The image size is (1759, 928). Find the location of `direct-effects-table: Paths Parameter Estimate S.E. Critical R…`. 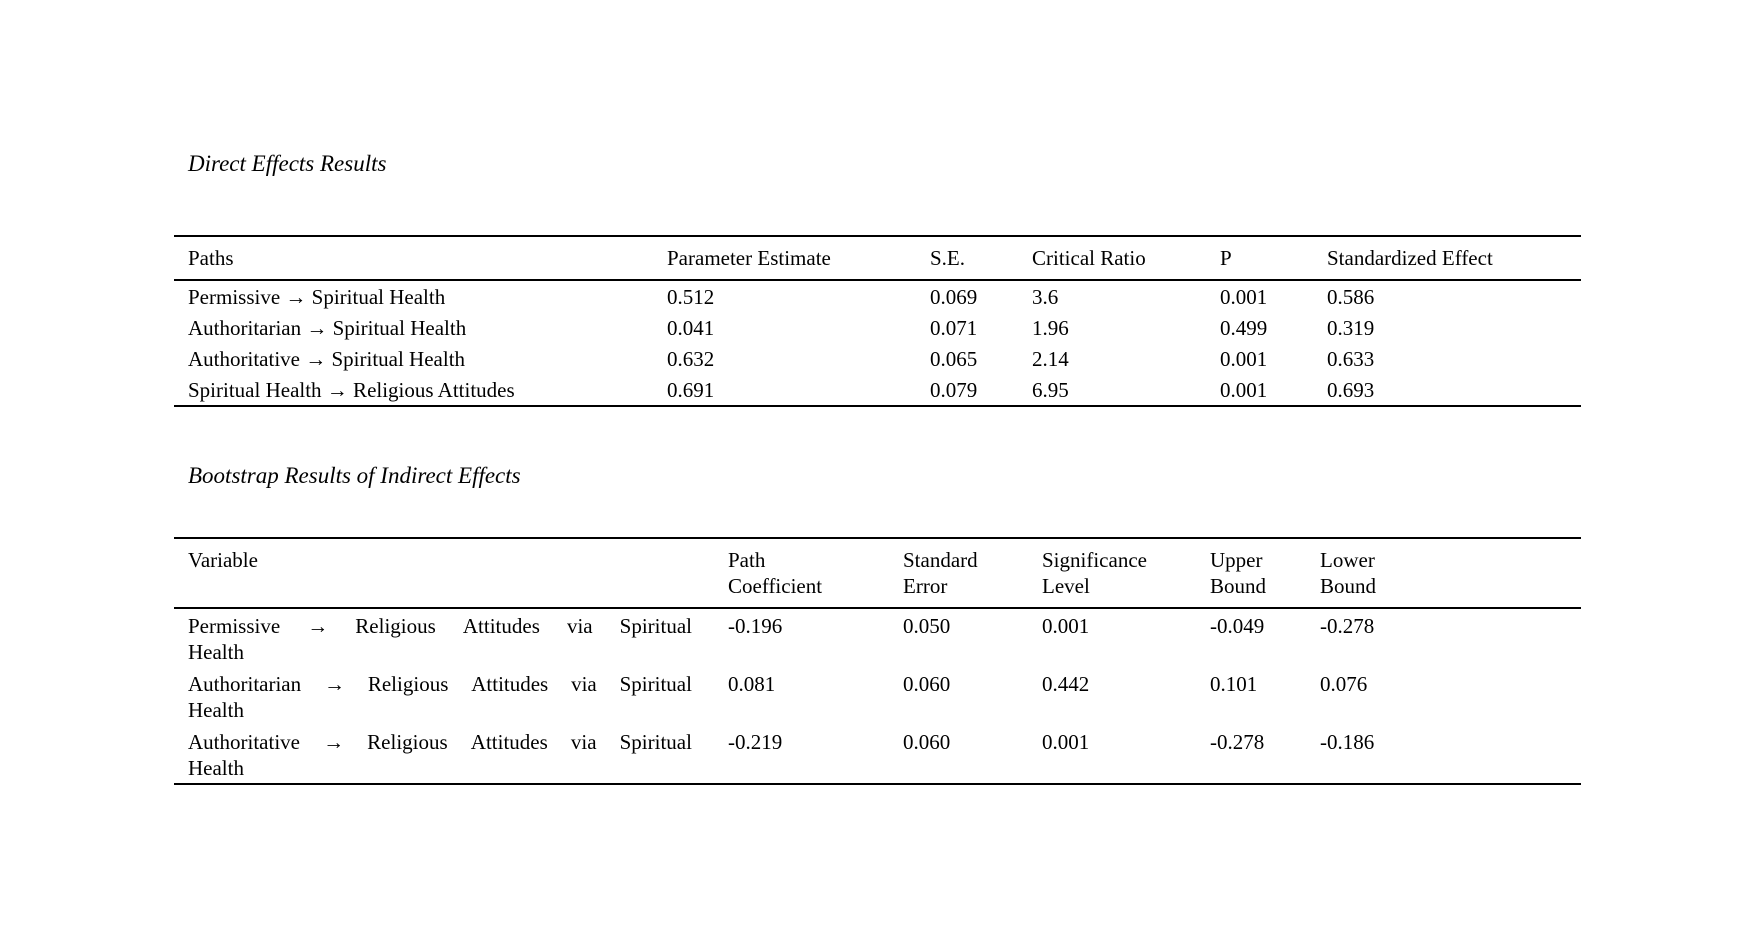

direct-effects-table: Paths Parameter Estimate S.E. Critical R… is located at coordinates (877, 321).